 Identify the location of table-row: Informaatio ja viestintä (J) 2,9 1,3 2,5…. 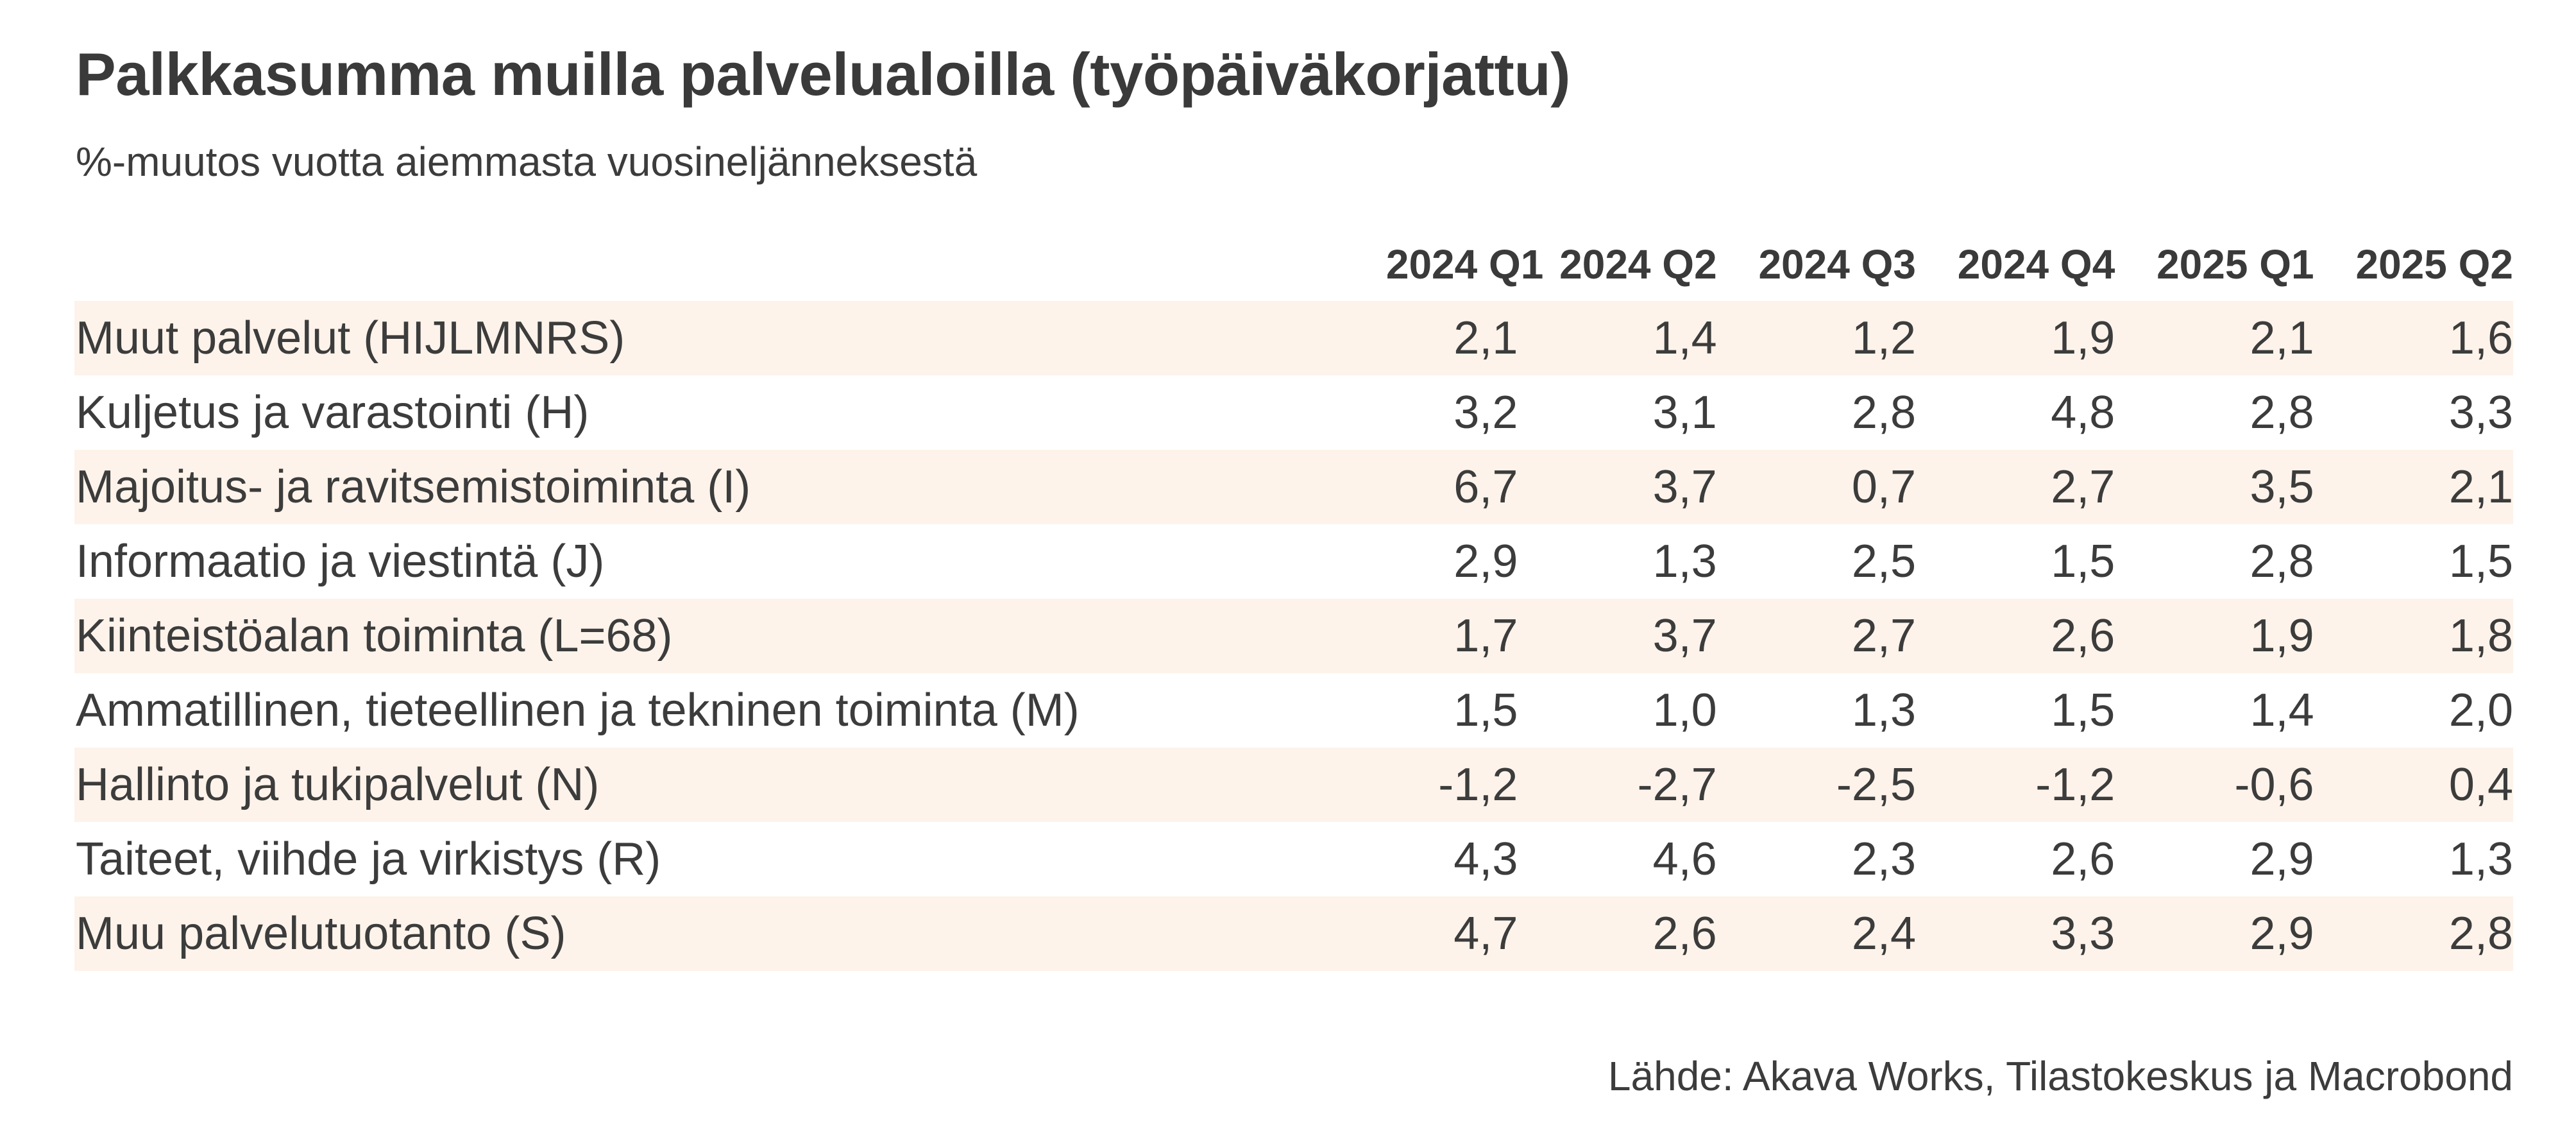
(1293, 562).